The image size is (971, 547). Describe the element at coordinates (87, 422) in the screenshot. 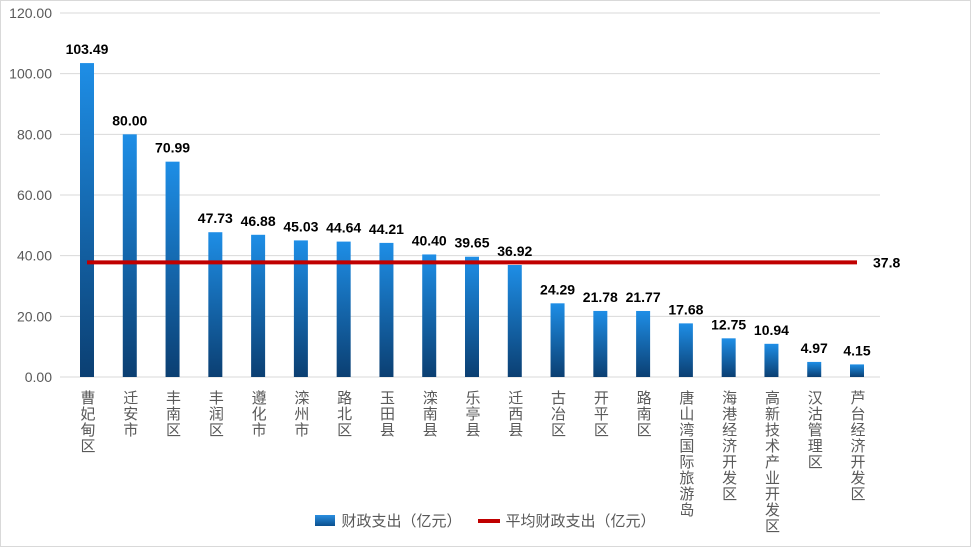

I see `x-tick-label: 曹妃甸区` at that location.